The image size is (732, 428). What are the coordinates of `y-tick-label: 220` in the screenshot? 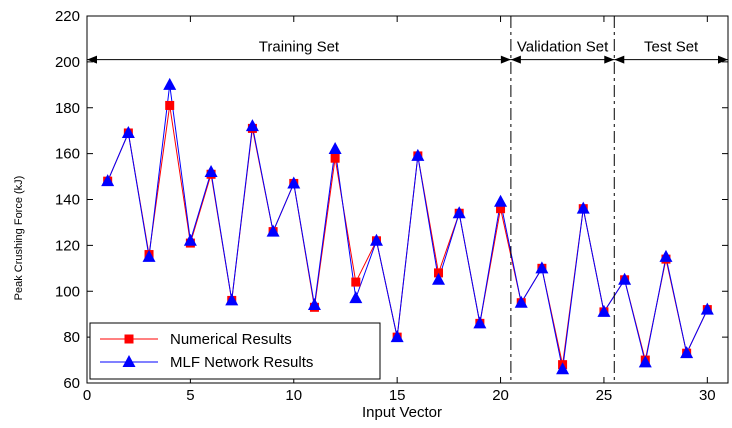 It's located at (67, 16).